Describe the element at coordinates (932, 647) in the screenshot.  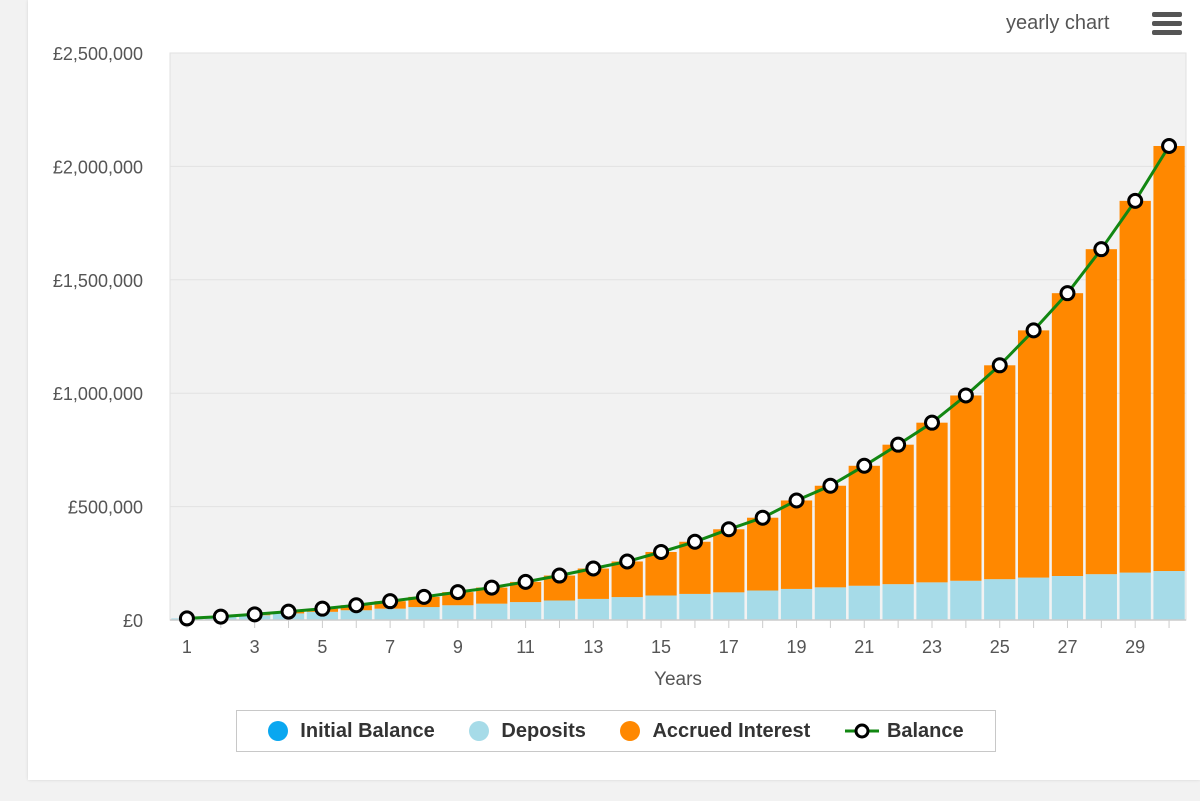
I see `x-tick-label: 23` at that location.